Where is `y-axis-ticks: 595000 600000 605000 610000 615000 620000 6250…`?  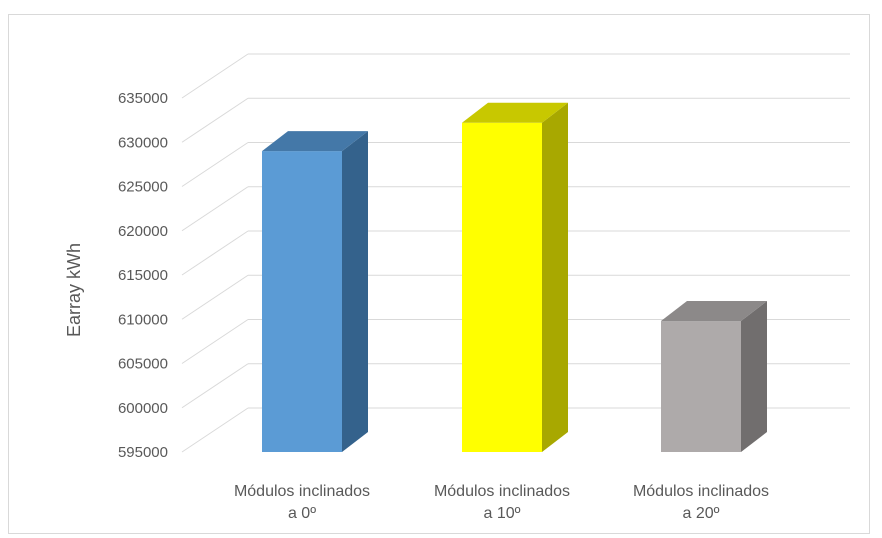 y-axis-ticks: 595000 600000 605000 610000 615000 620000 6250… is located at coordinates (143, 275).